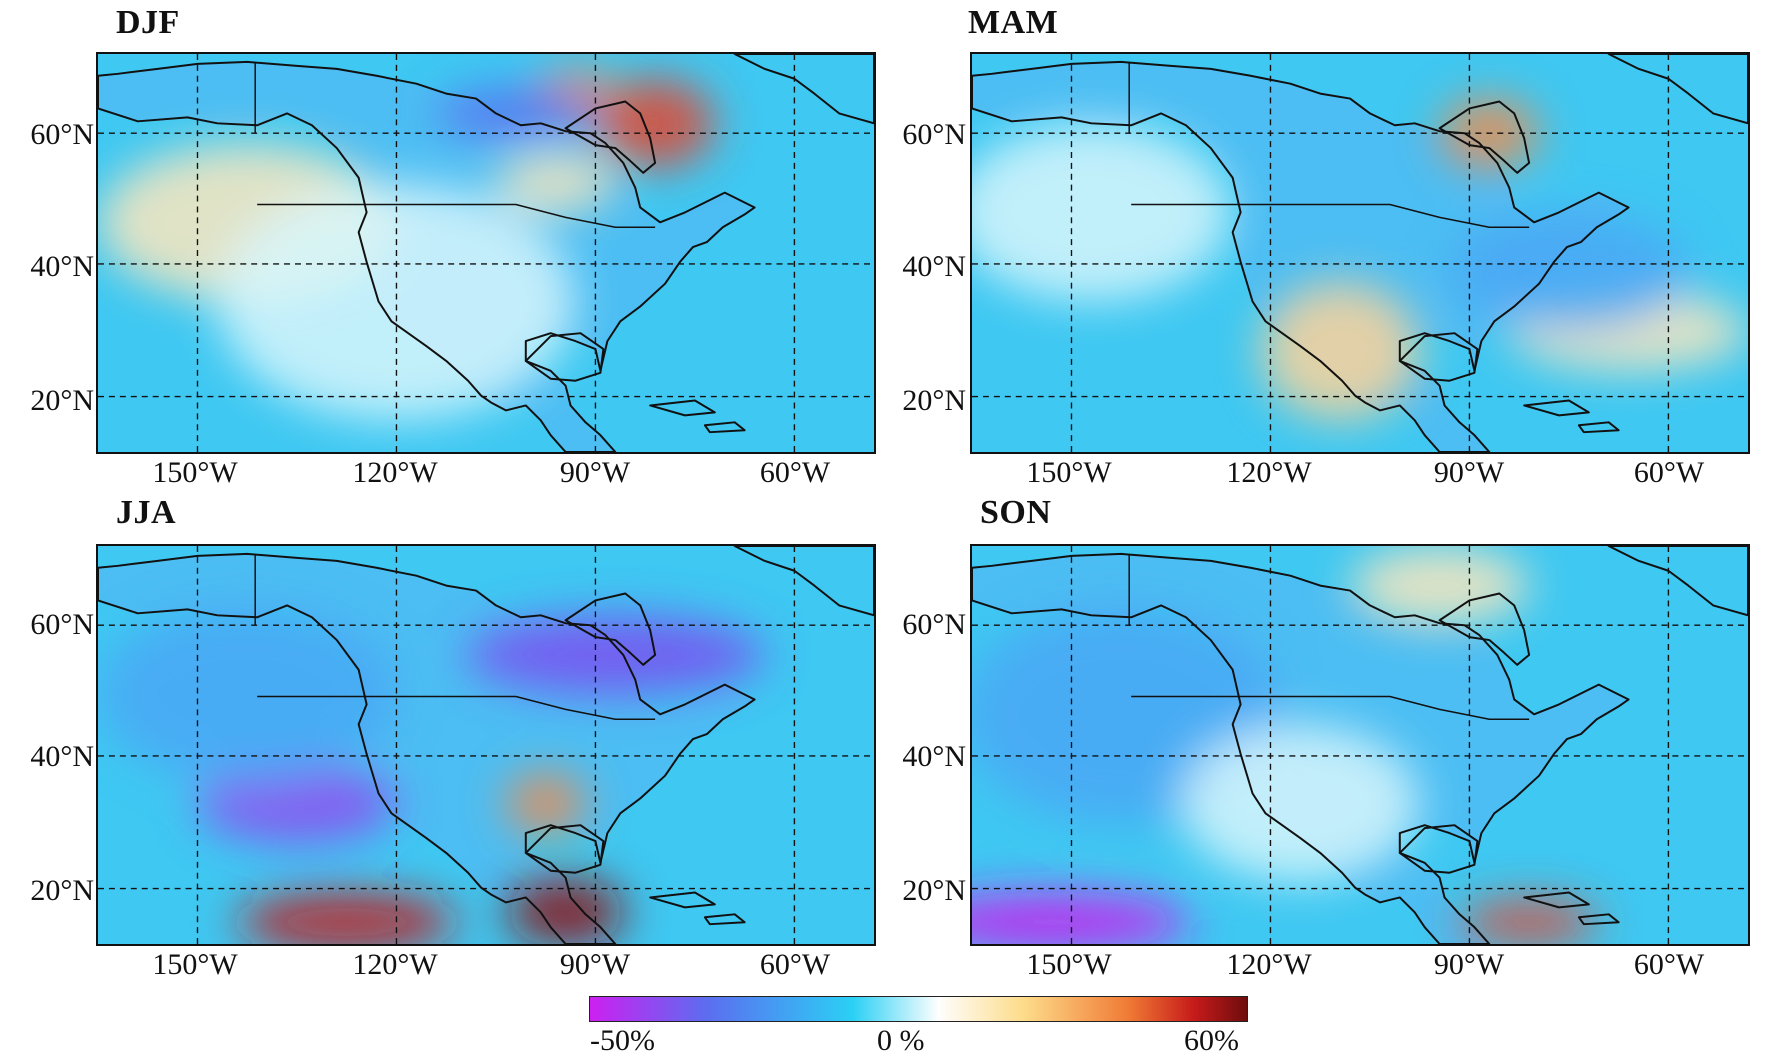 This screenshot has height=1064, width=1770. I want to click on colorbar, so click(918, 1009).